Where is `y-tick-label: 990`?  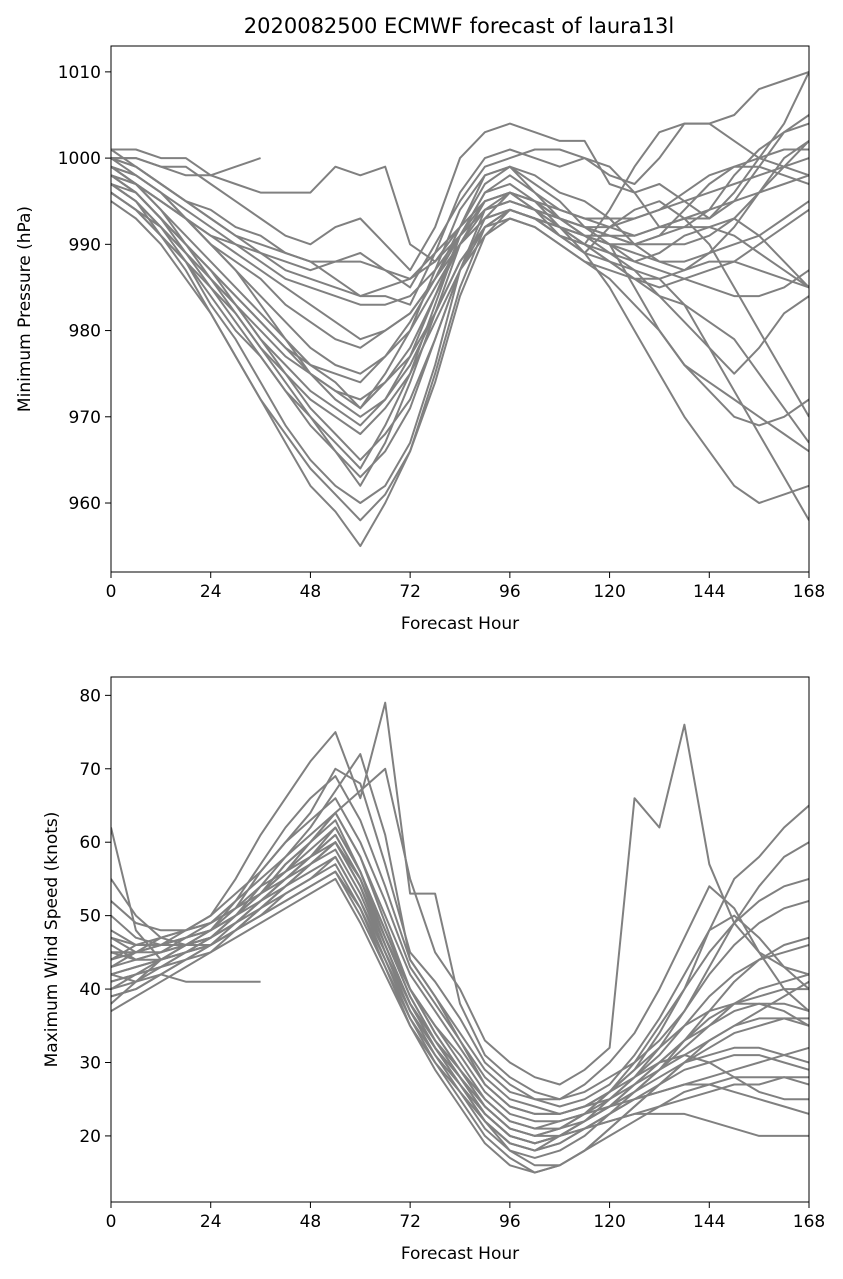
y-tick-label: 990 is located at coordinates (85, 245).